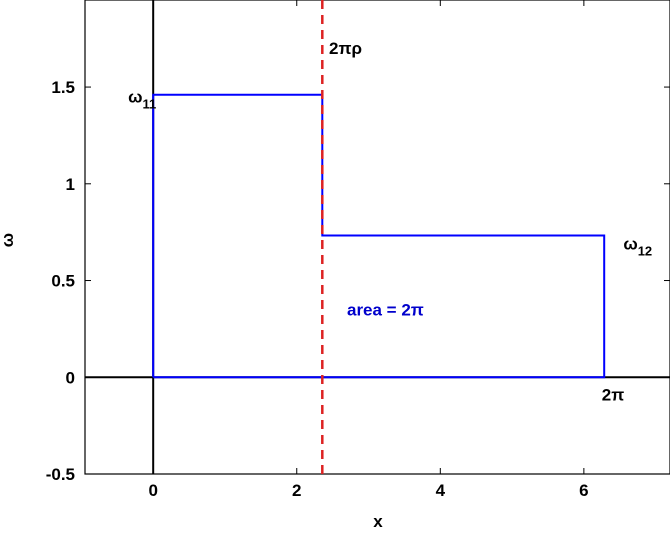 The image size is (670, 535). Describe the element at coordinates (296, 490) in the screenshot. I see `x-tick-label: 2` at that location.